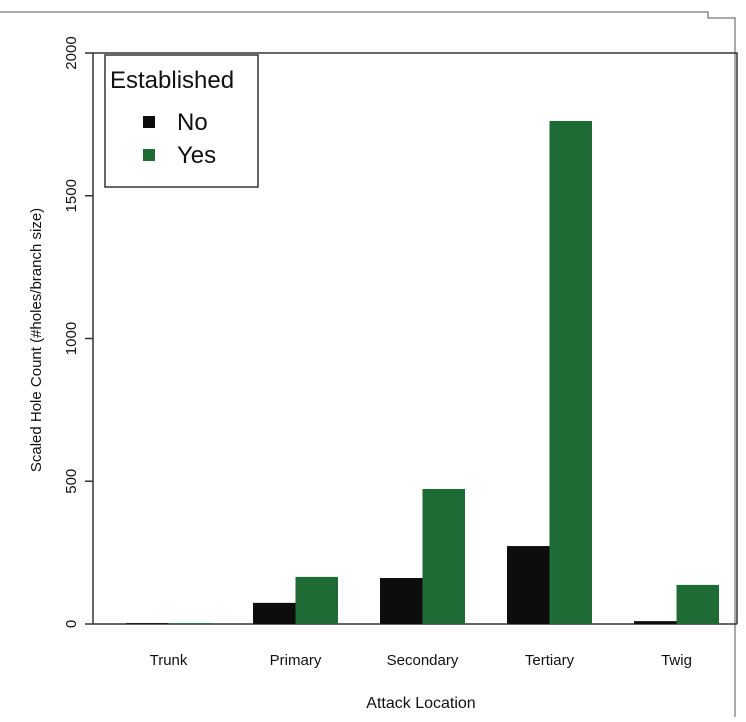  What do you see at coordinates (36, 340) in the screenshot?
I see `y-axis-title: Scaled Hole Count (#holes/branch size)` at bounding box center [36, 340].